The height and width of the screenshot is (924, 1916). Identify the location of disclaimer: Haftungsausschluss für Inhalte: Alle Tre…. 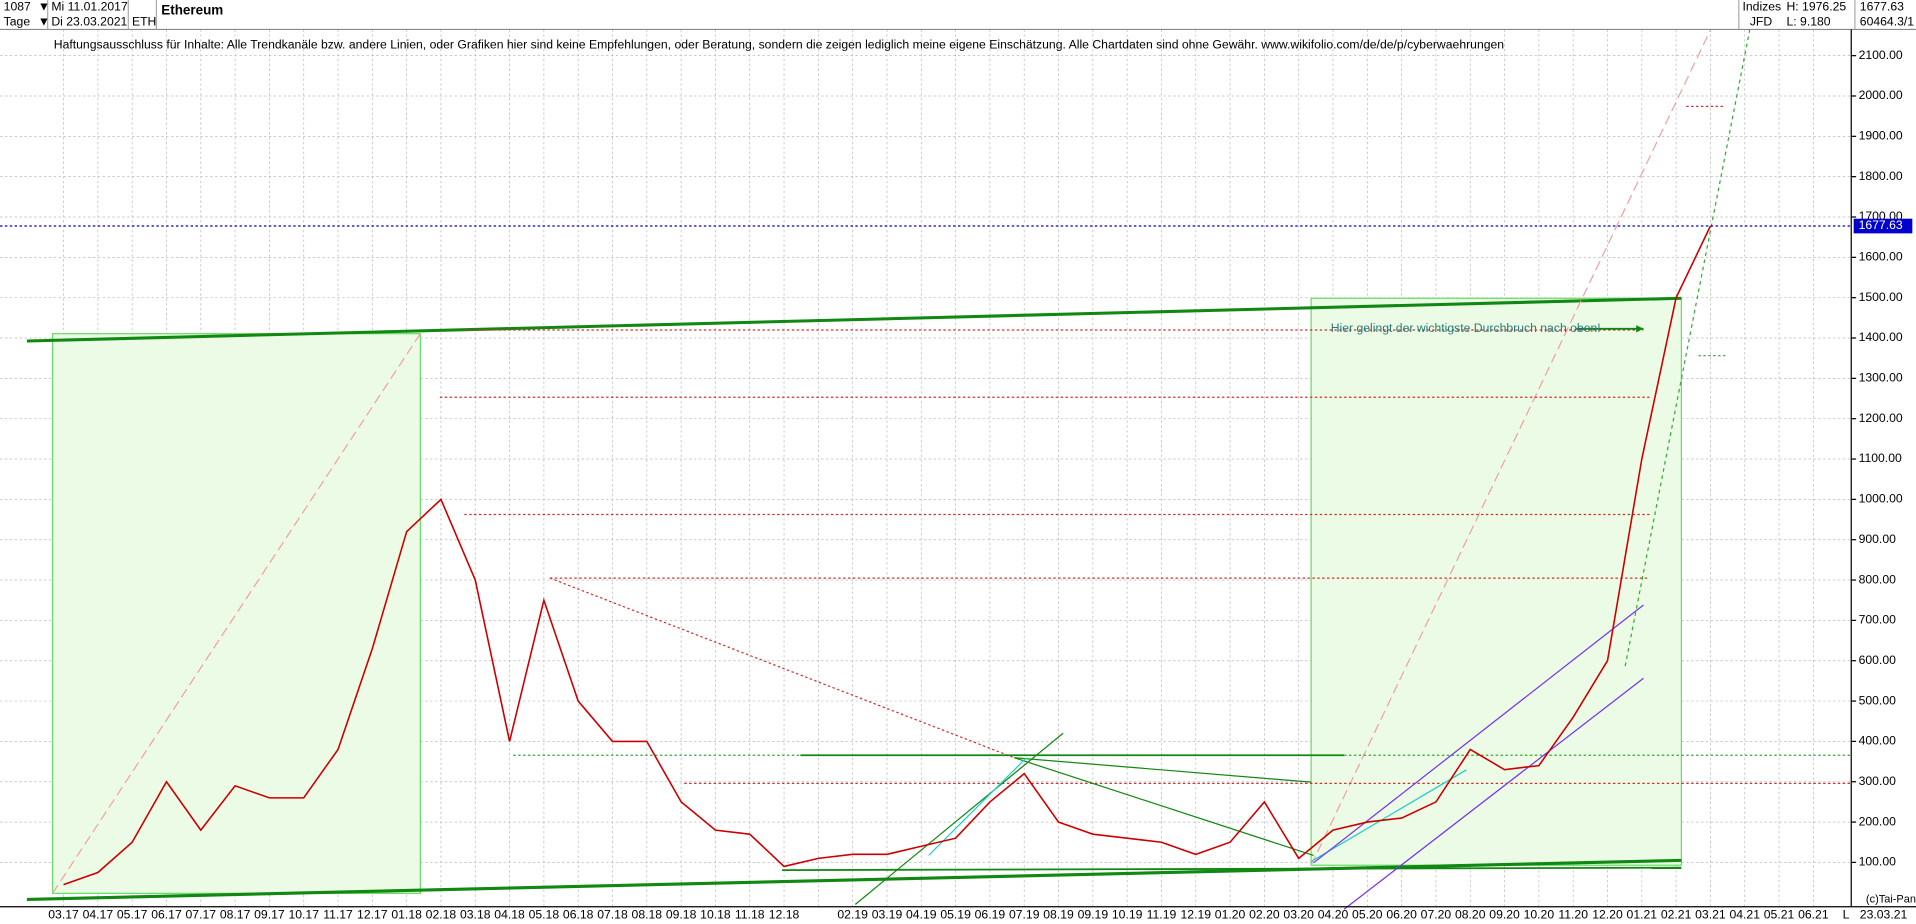
(779, 45).